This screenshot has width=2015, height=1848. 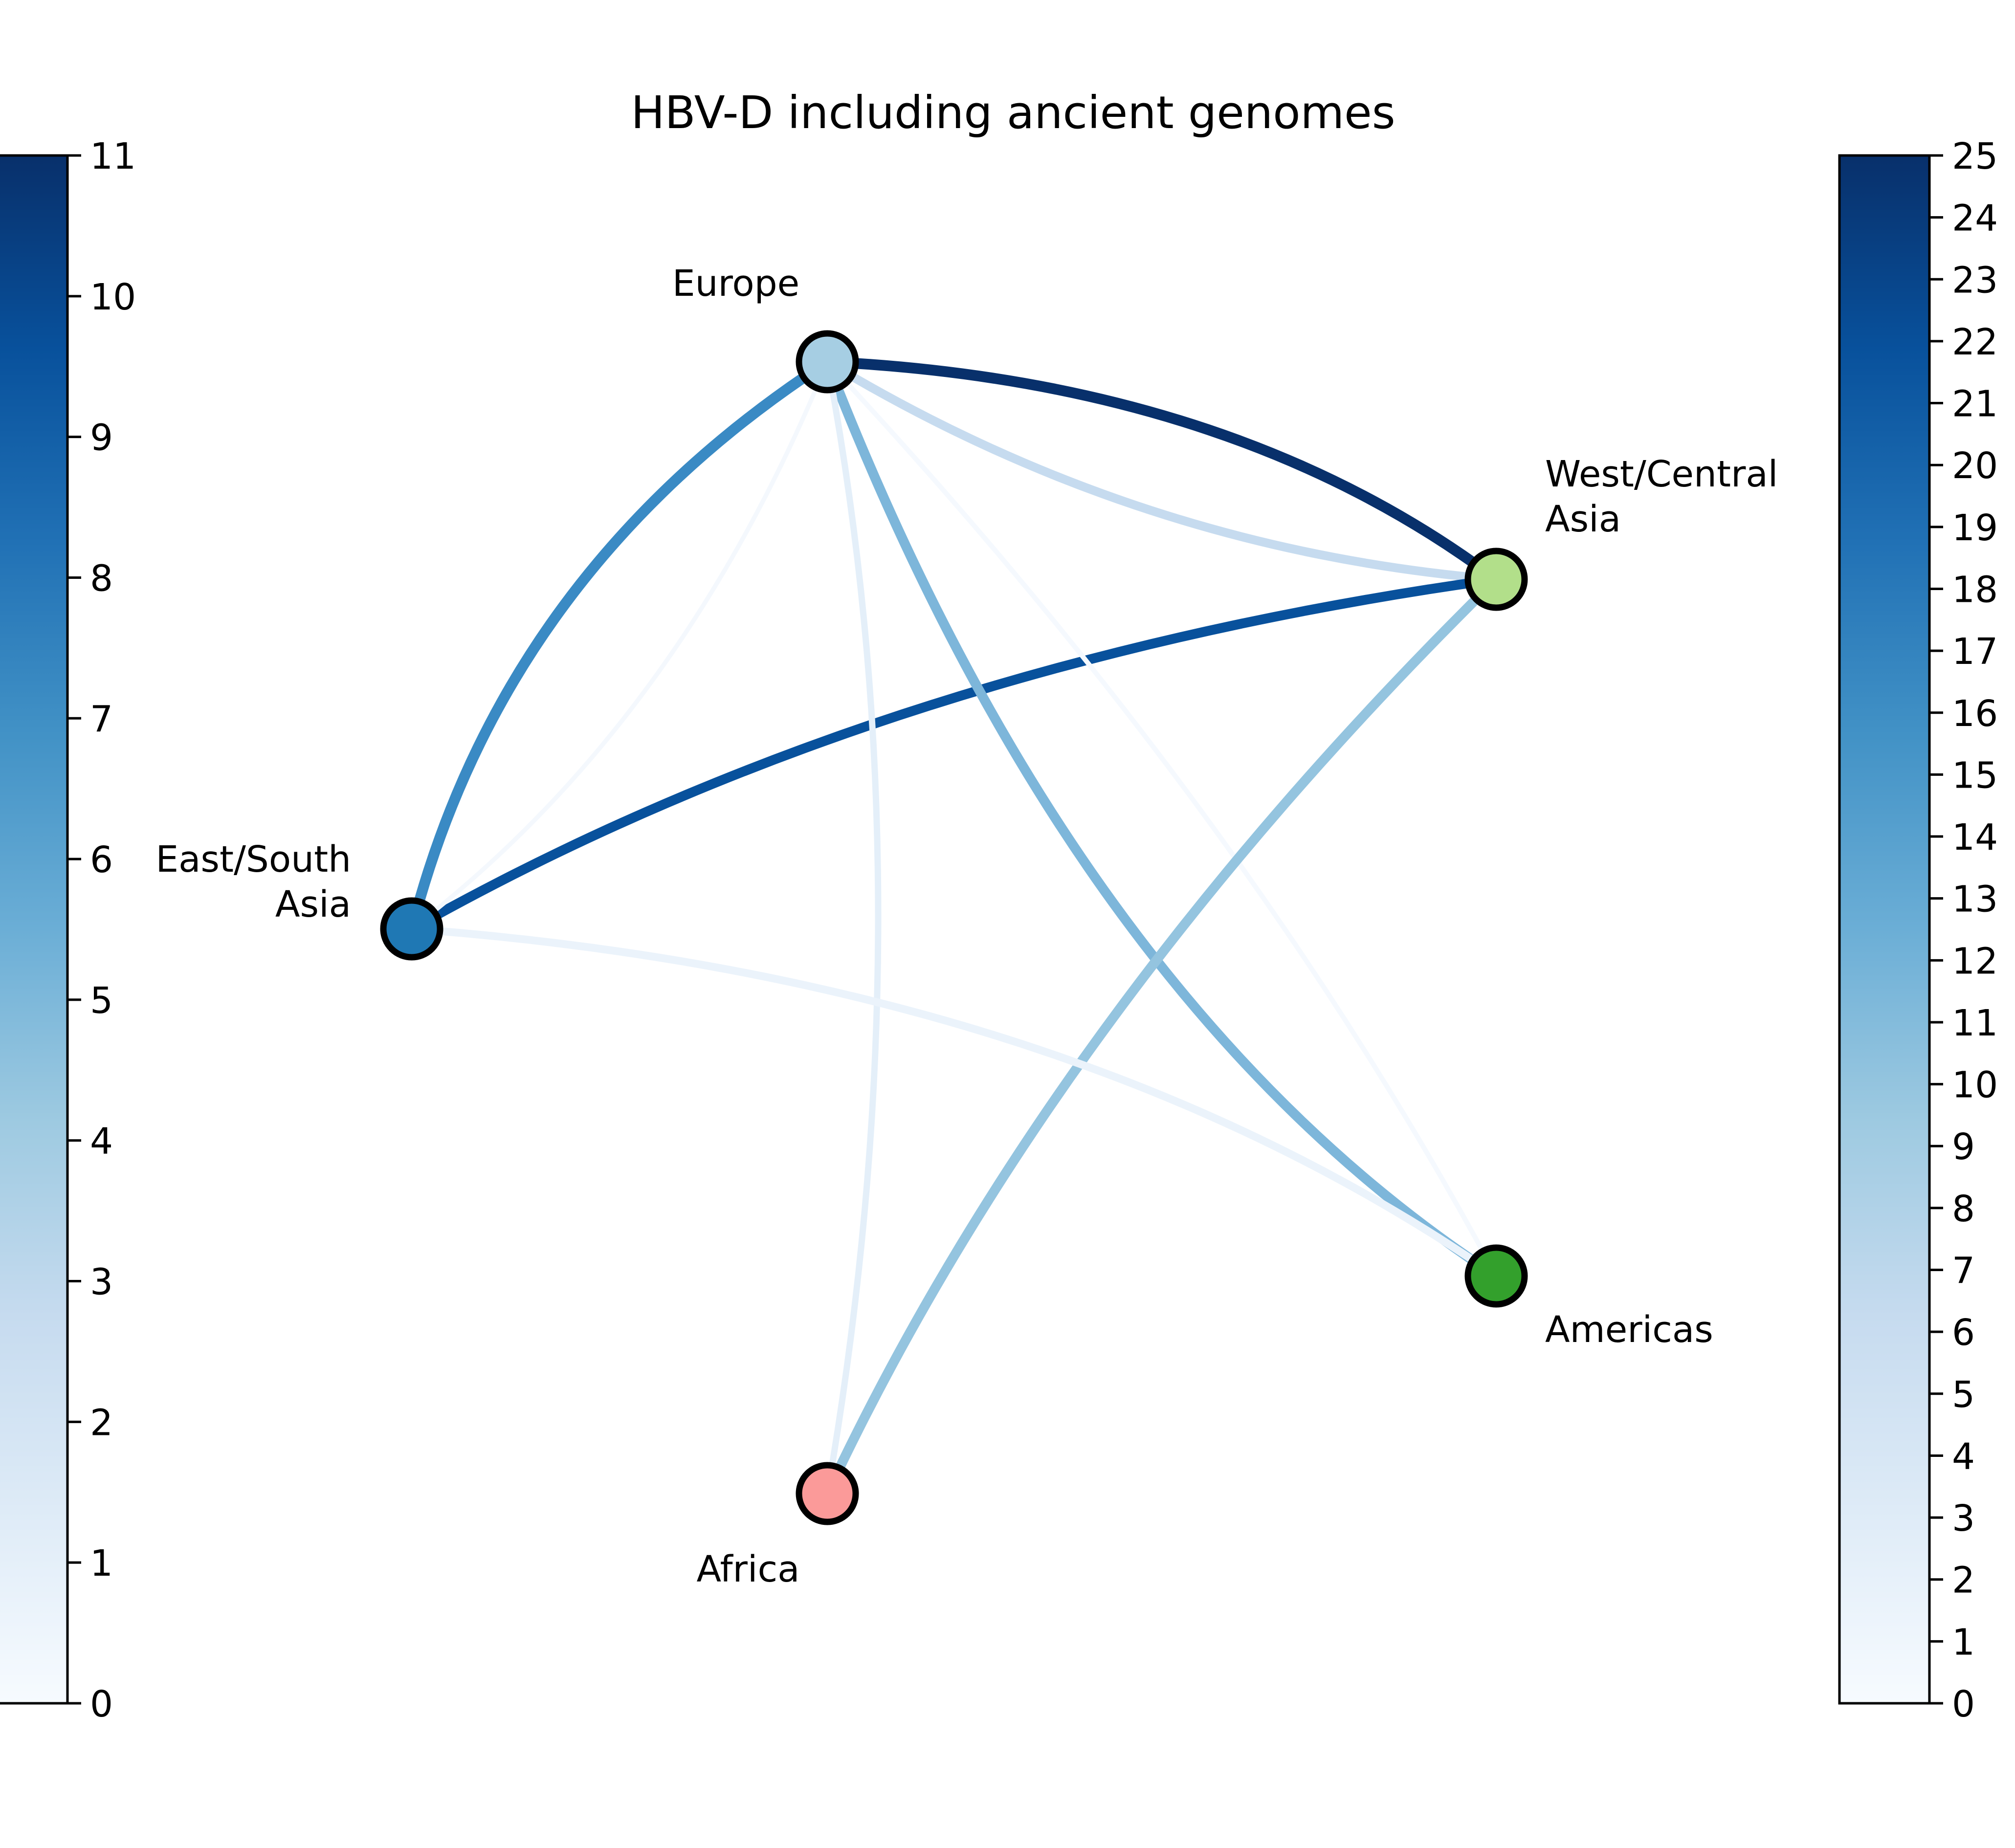 I want to click on cbar-right-tick-label: 11, so click(x=1975, y=1023).